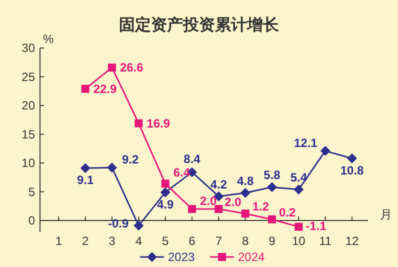 Image resolution: width=398 pixels, height=267 pixels. What do you see at coordinates (352, 170) in the screenshot?
I see `data-label: 10.8` at bounding box center [352, 170].